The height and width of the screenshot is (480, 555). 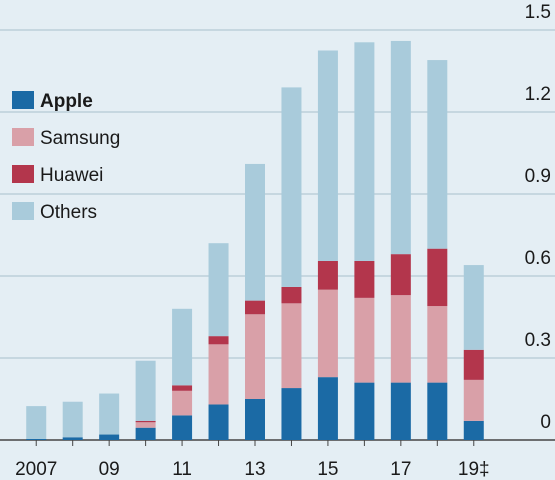 What do you see at coordinates (66, 101) in the screenshot?
I see `legend-label: Apple` at bounding box center [66, 101].